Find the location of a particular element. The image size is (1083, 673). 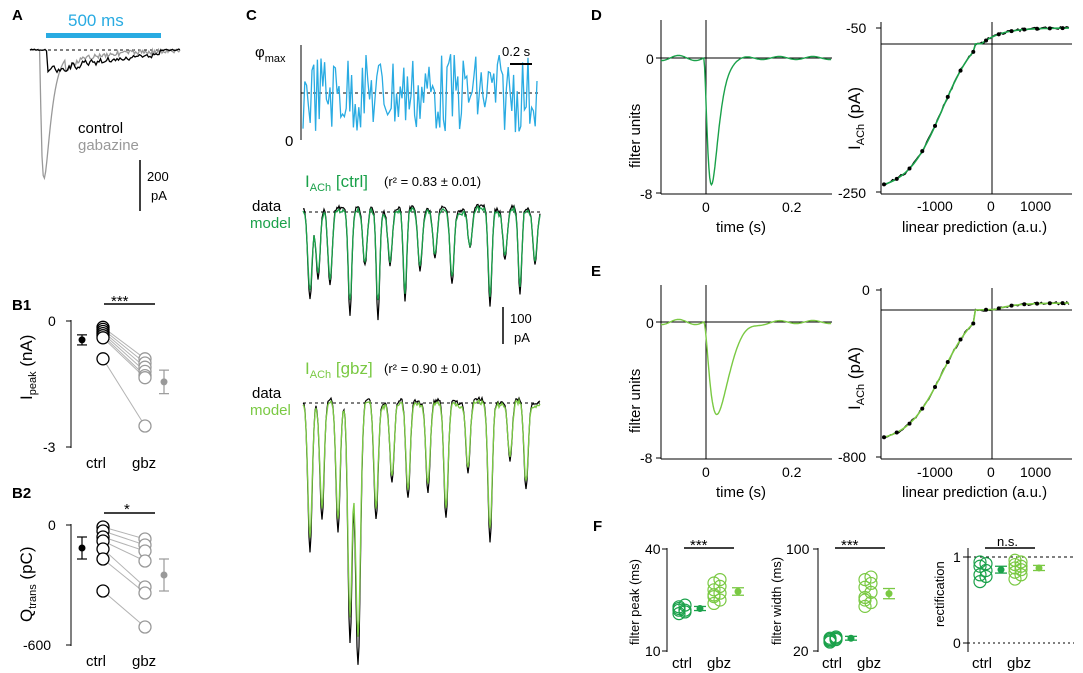

d-filter-xtick-1: 0.2 is located at coordinates (792, 207).